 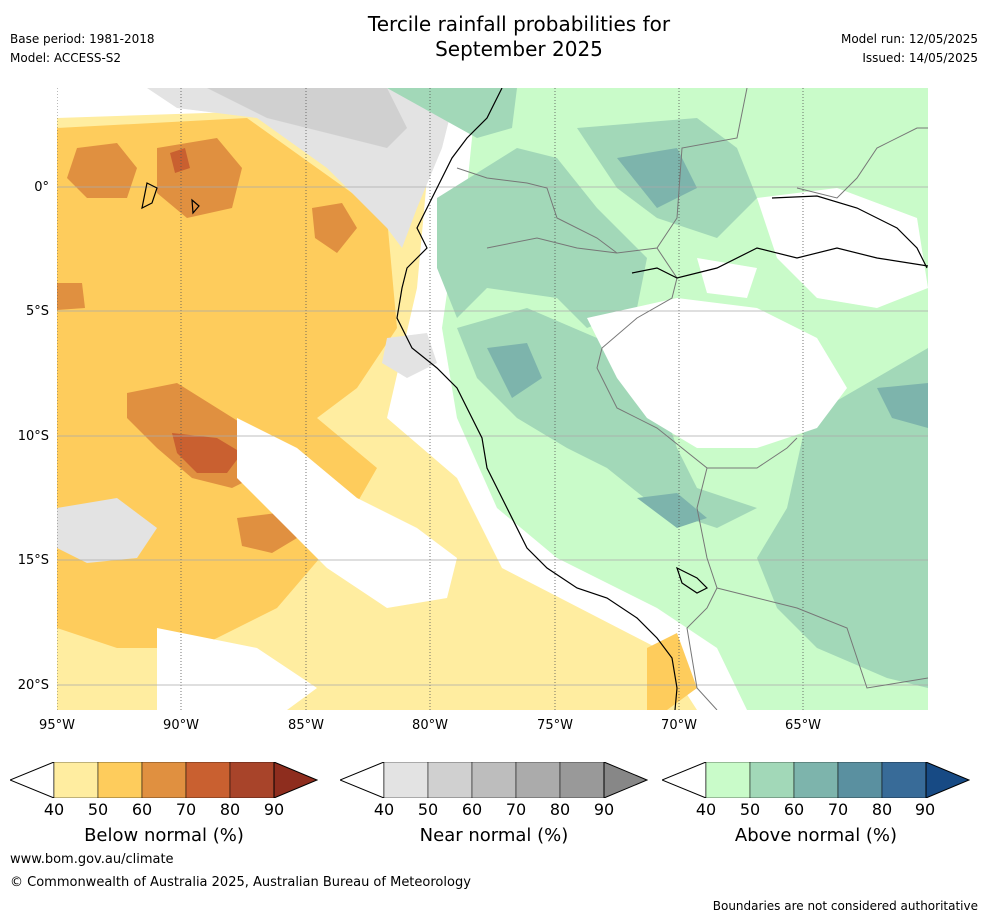 What do you see at coordinates (519, 24) in the screenshot?
I see `title-line-1: Tercile rainfall probabilities for` at bounding box center [519, 24].